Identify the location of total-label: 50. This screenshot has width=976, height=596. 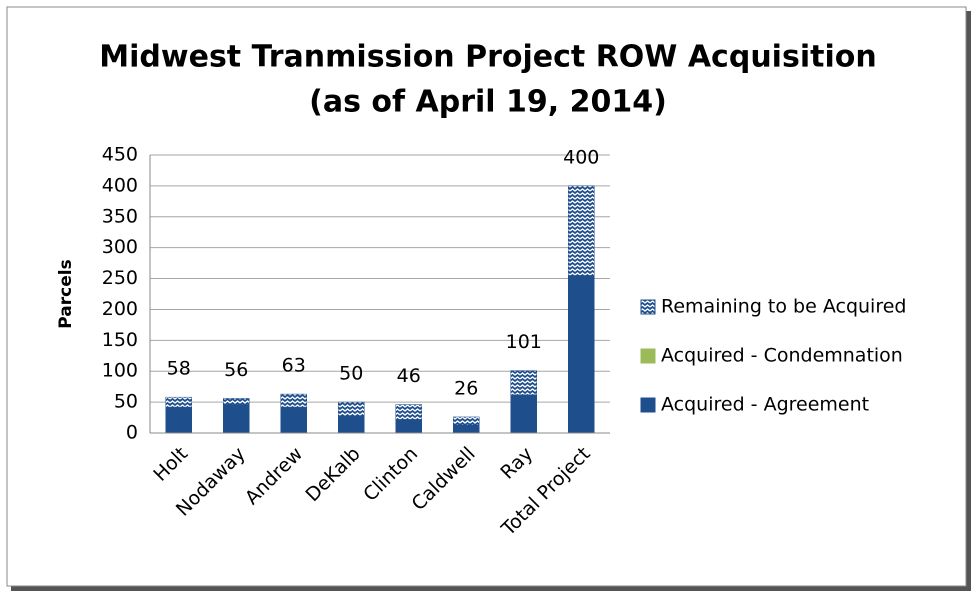
(351, 374).